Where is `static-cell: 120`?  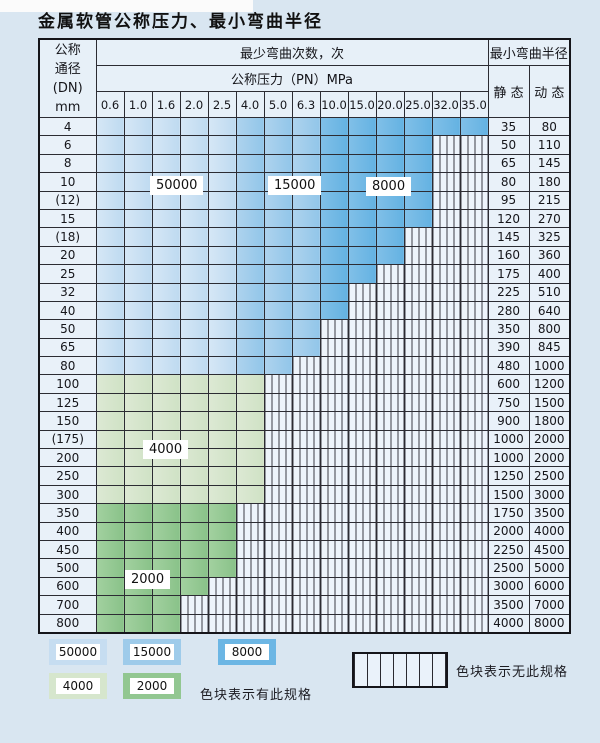
static-cell: 120 is located at coordinates (508, 218).